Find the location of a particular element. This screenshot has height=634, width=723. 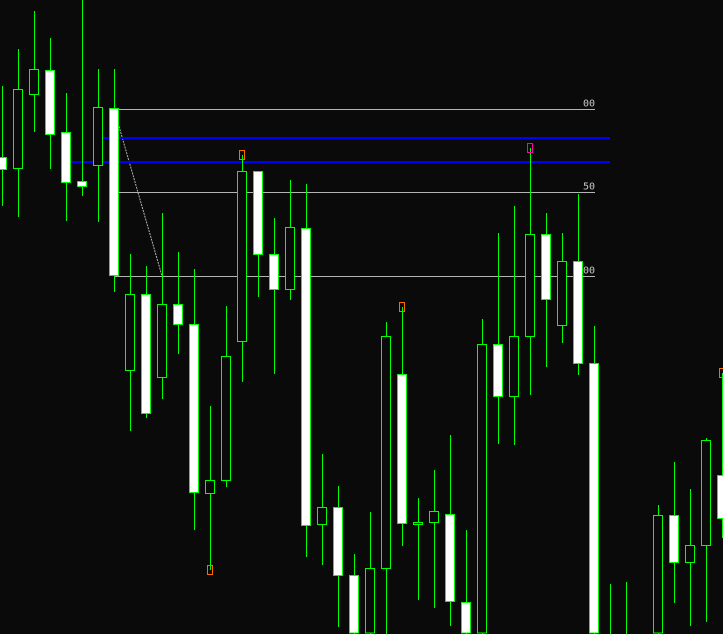

fib-level-label: 50 is located at coordinates (589, 187).